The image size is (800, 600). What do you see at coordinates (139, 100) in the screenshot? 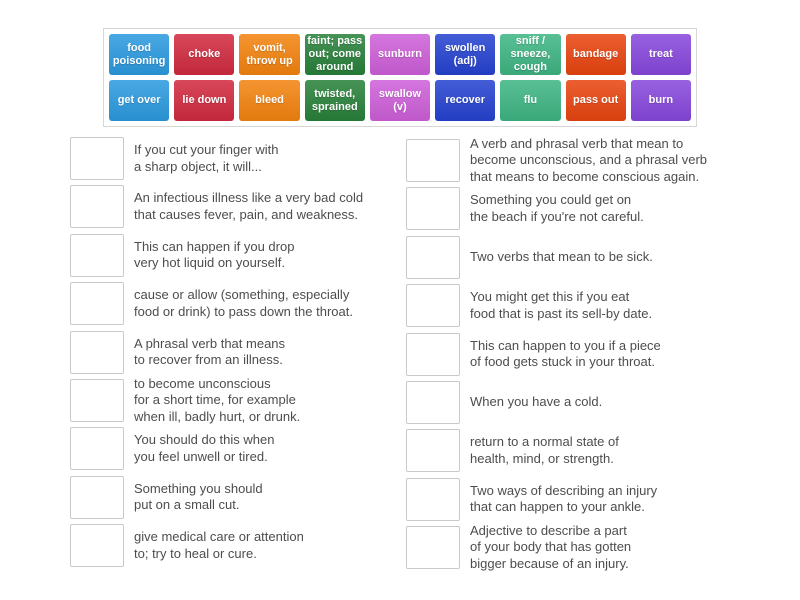
I see `word-tile-get-over: get over` at bounding box center [139, 100].